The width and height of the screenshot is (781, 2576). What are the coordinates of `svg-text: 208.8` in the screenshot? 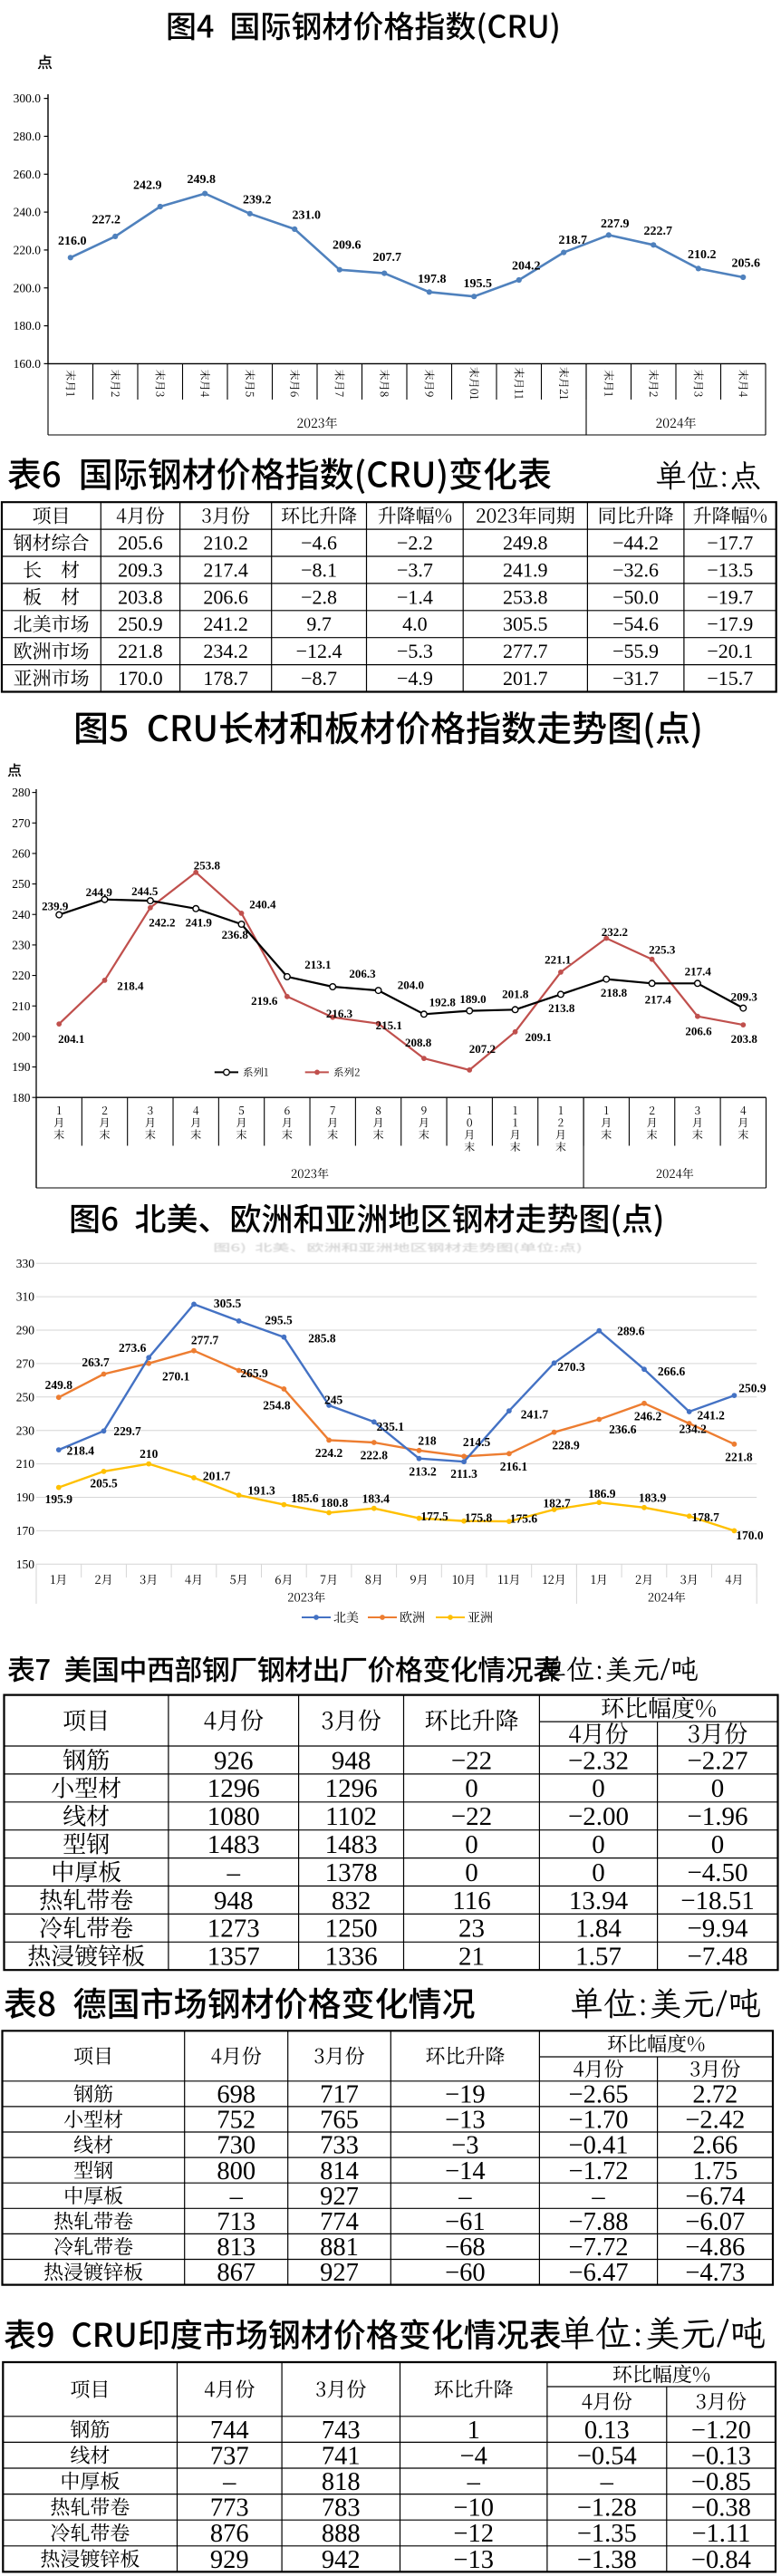 It's located at (418, 1042).